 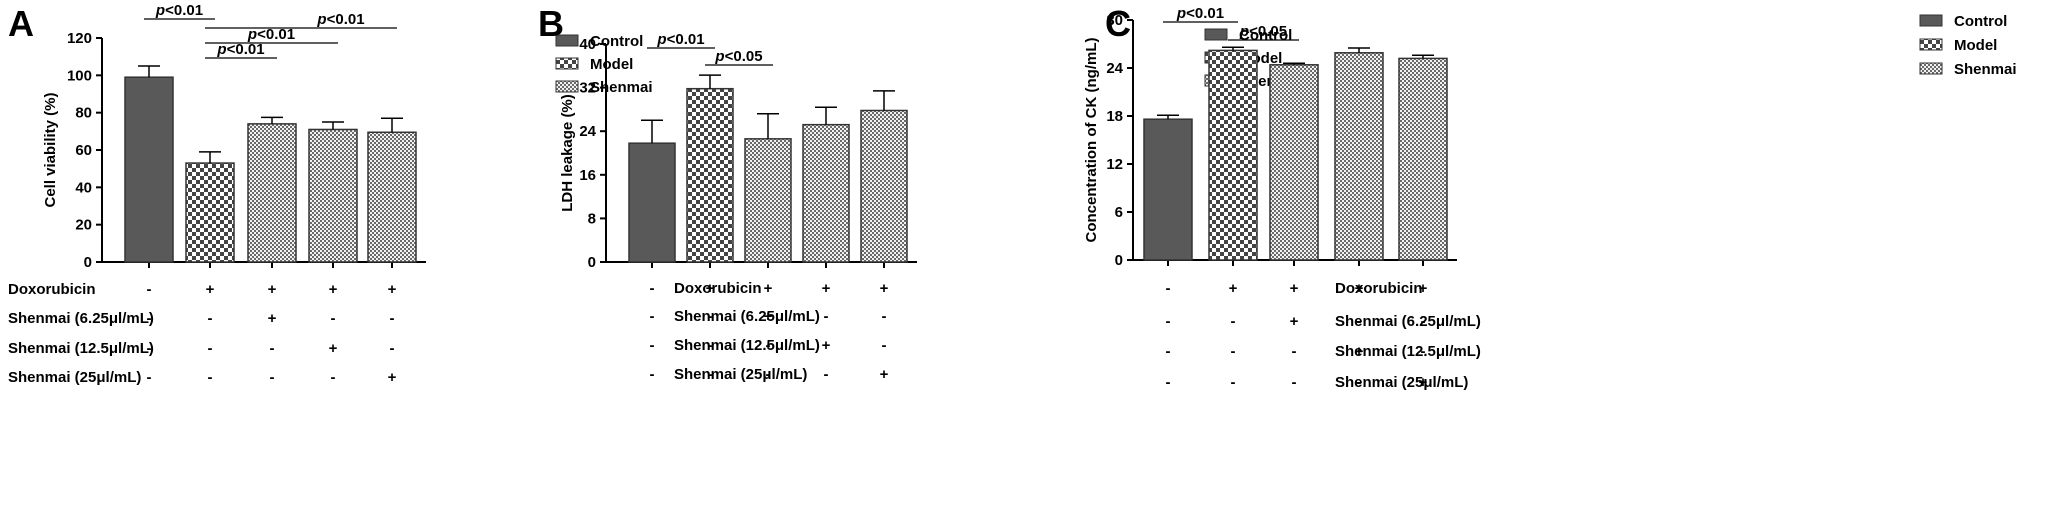 I want to click on y-tick-label: 8, so click(x=592, y=218).